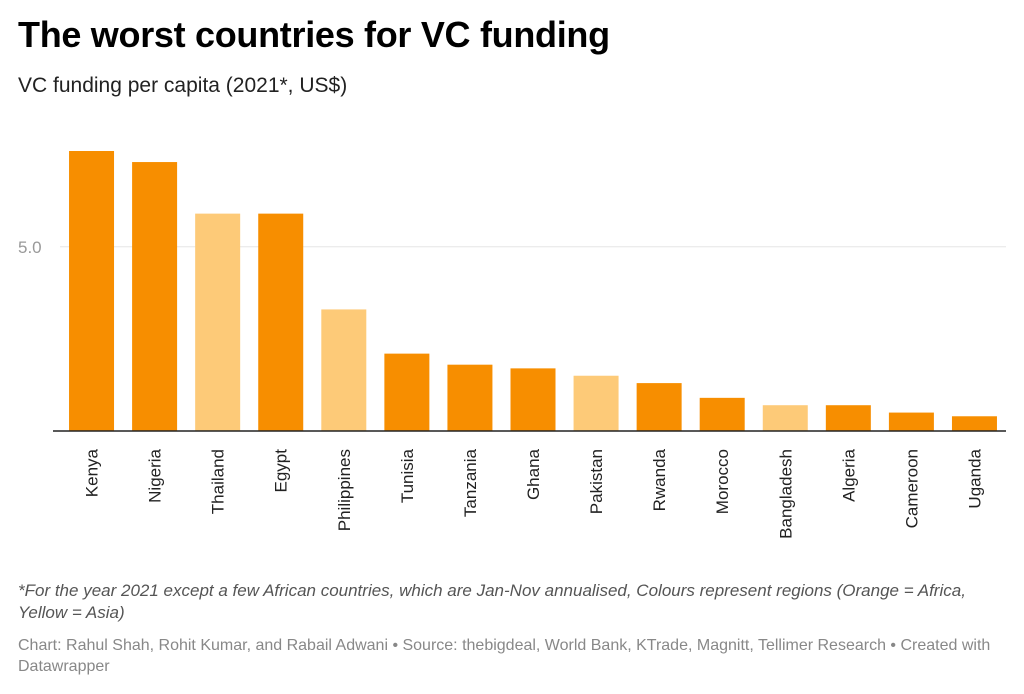 The width and height of the screenshot is (1024, 694). Describe the element at coordinates (281, 322) in the screenshot. I see `bar-egypt` at that location.